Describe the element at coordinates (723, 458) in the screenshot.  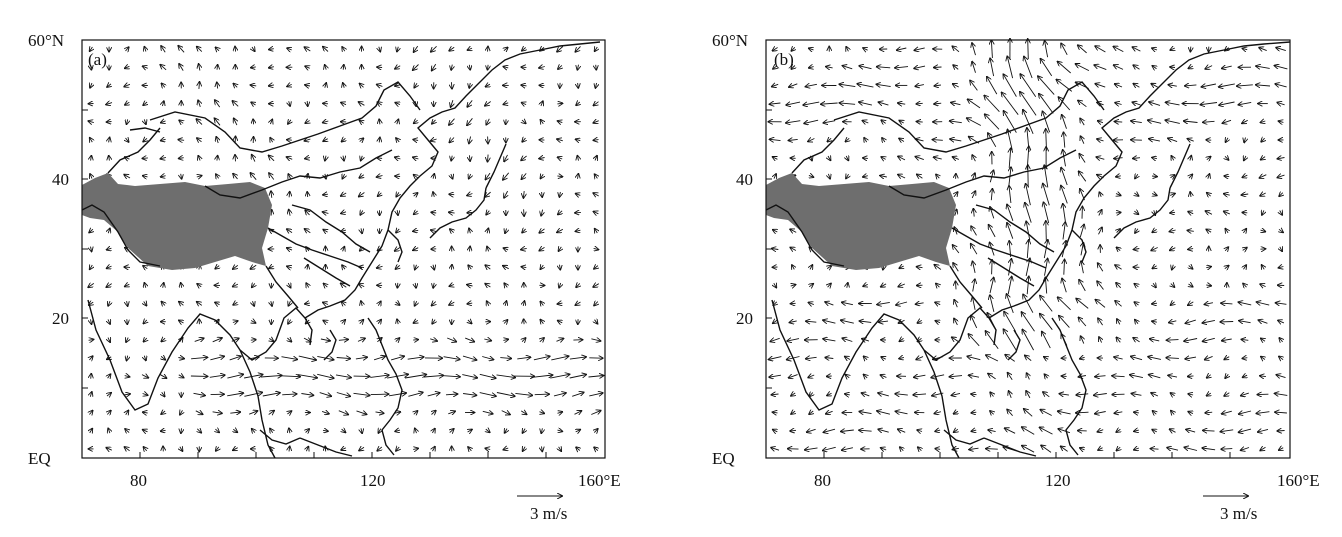
I see `lat-label-eq-b: EQ` at that location.